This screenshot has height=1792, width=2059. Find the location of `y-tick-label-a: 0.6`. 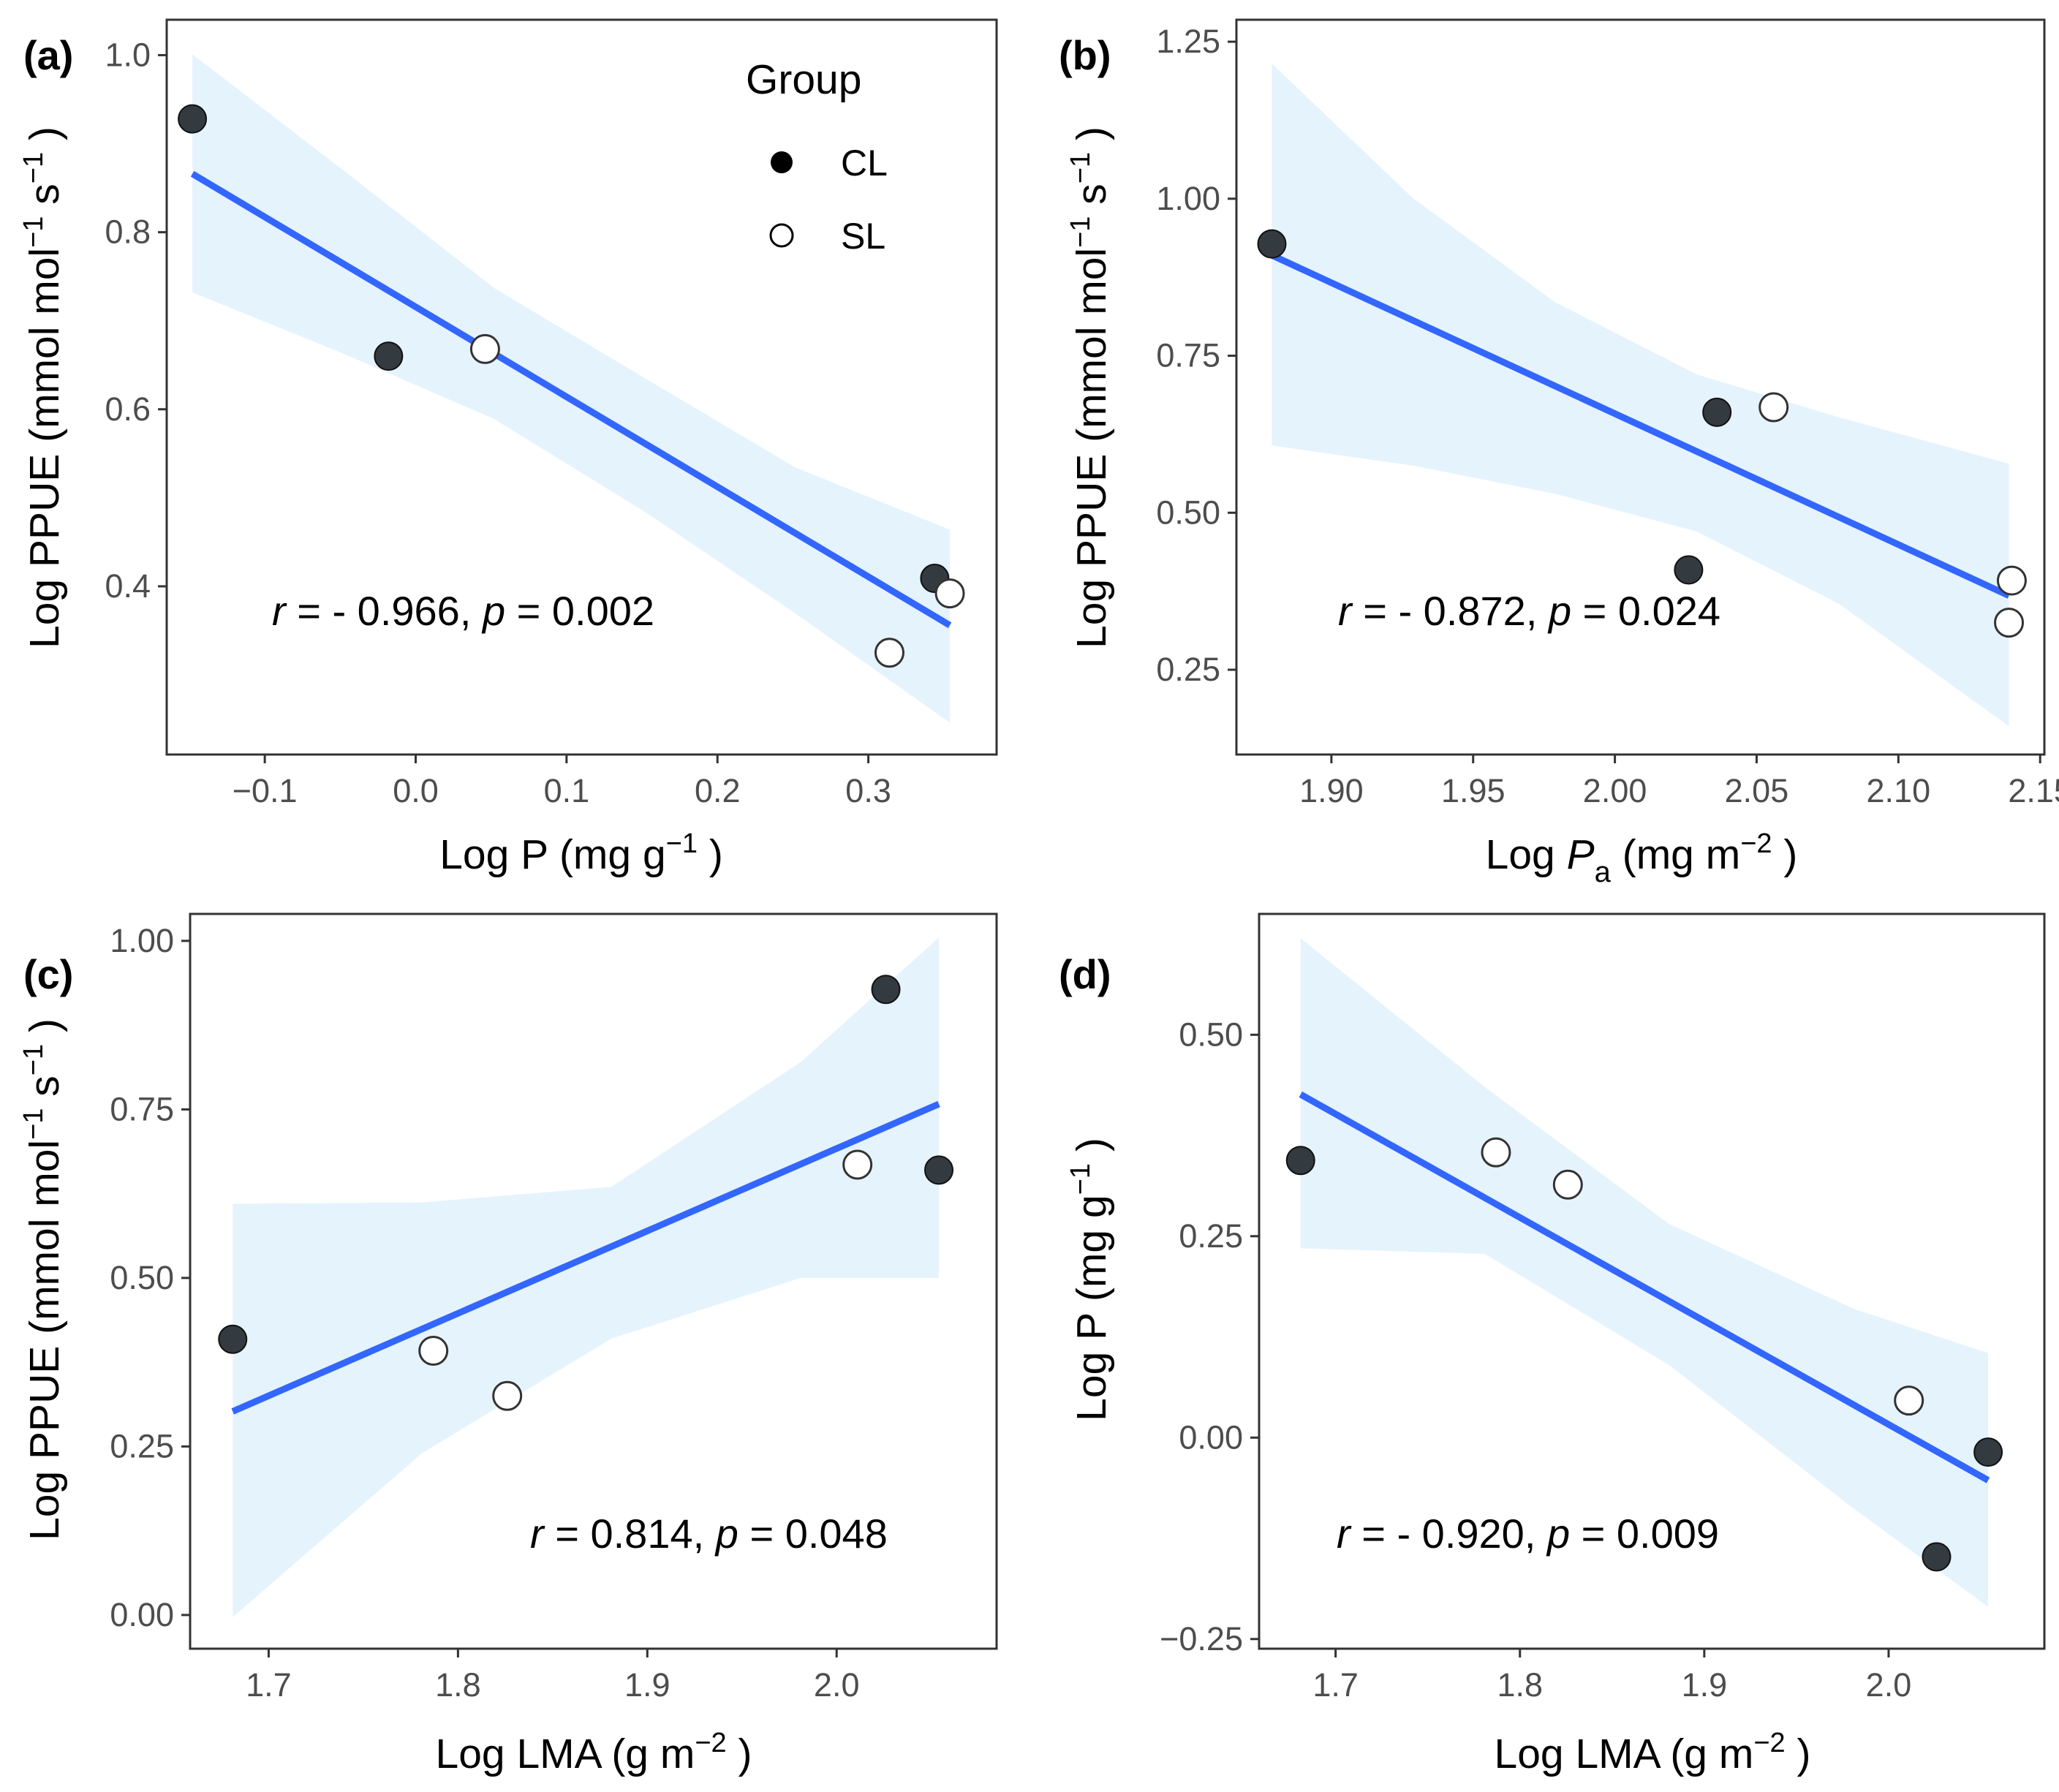

y-tick-label-a: 0.6 is located at coordinates (128, 409).